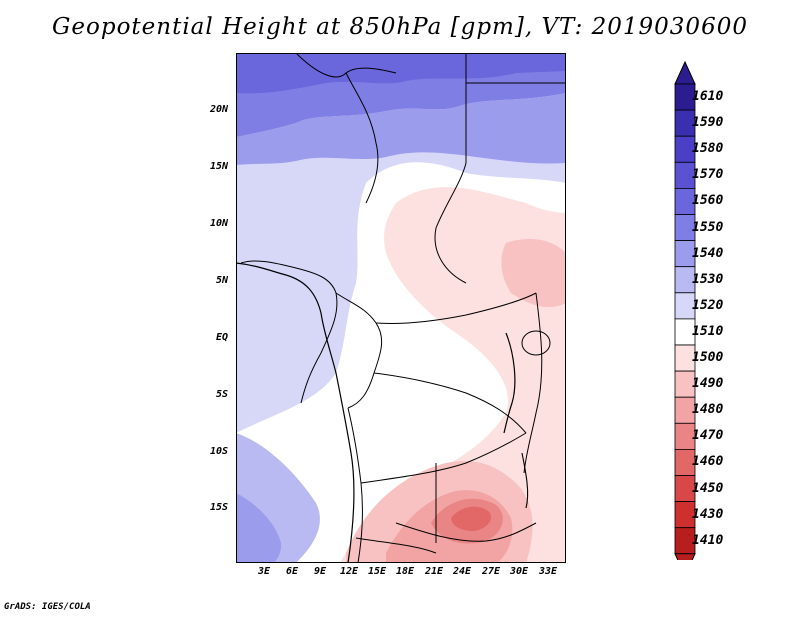  I want to click on colorbar-label: 1530, so click(708, 279).